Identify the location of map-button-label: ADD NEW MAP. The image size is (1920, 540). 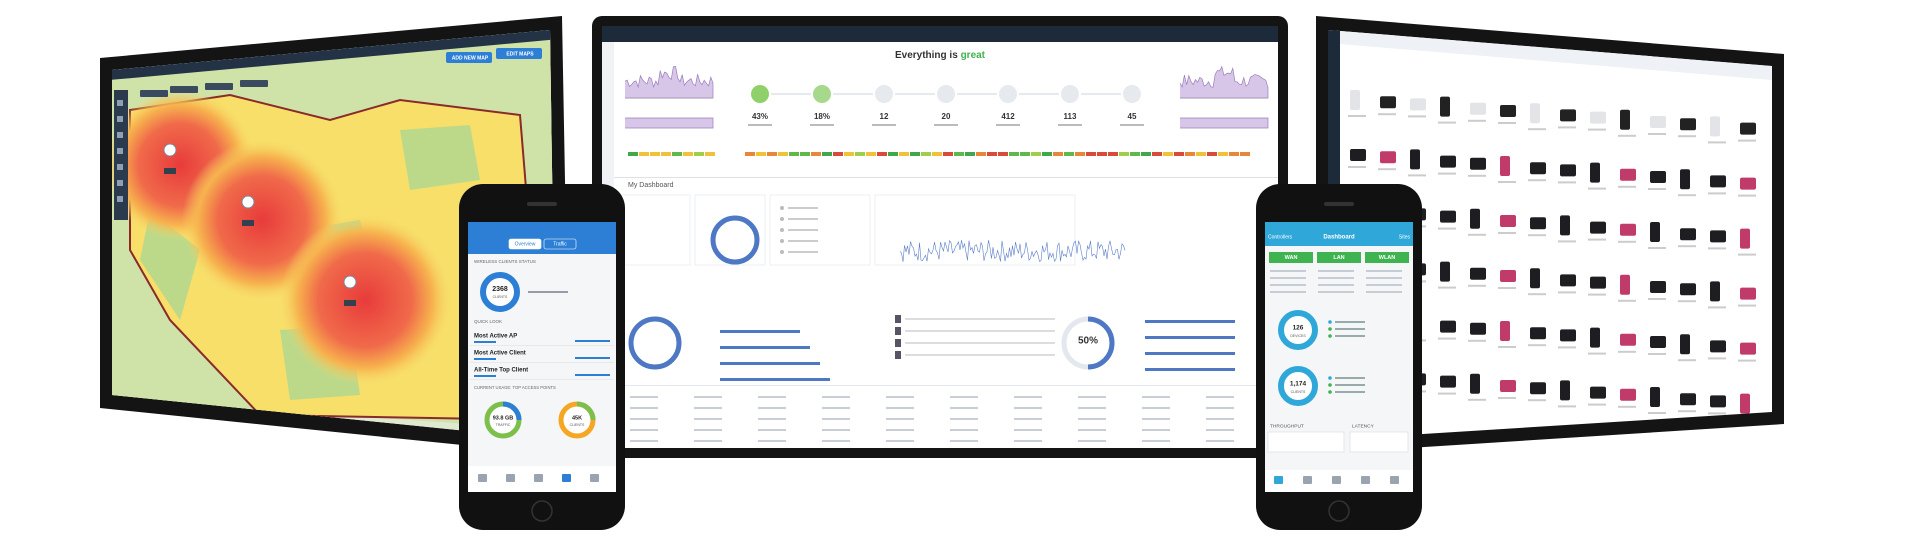
(470, 58).